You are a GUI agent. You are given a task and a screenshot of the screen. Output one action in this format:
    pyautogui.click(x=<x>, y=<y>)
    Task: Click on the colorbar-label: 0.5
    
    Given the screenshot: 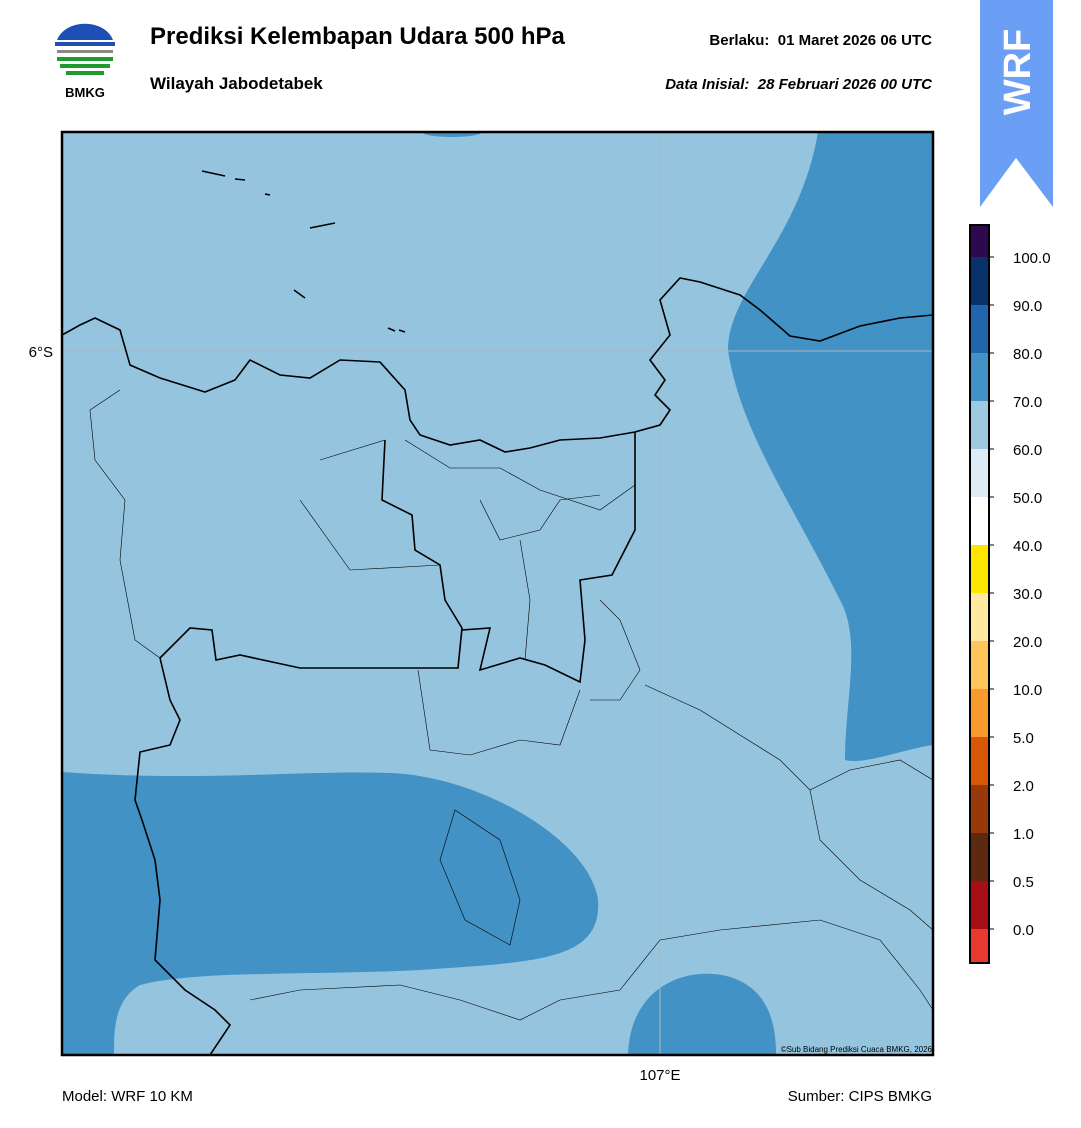 What is the action you would take?
    pyautogui.click(x=1023, y=882)
    